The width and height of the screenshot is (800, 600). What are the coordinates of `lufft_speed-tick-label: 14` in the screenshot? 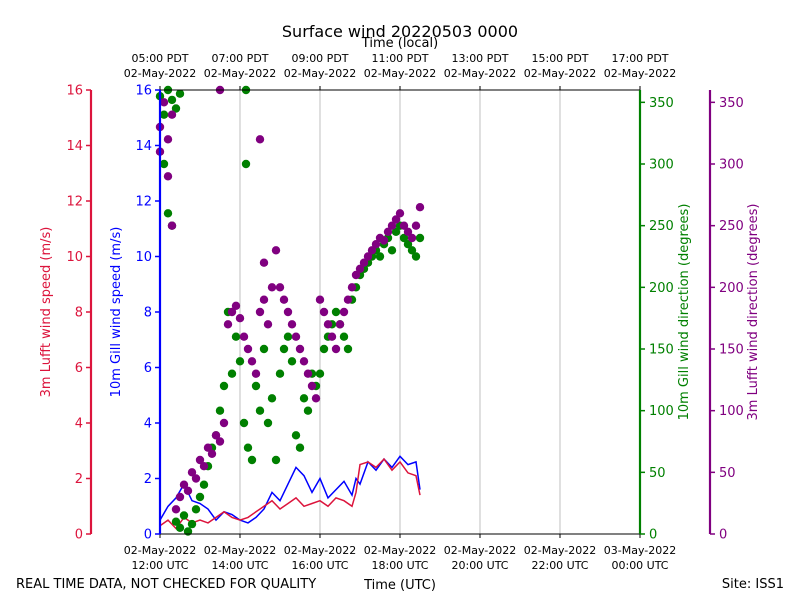 It's located at (74, 146).